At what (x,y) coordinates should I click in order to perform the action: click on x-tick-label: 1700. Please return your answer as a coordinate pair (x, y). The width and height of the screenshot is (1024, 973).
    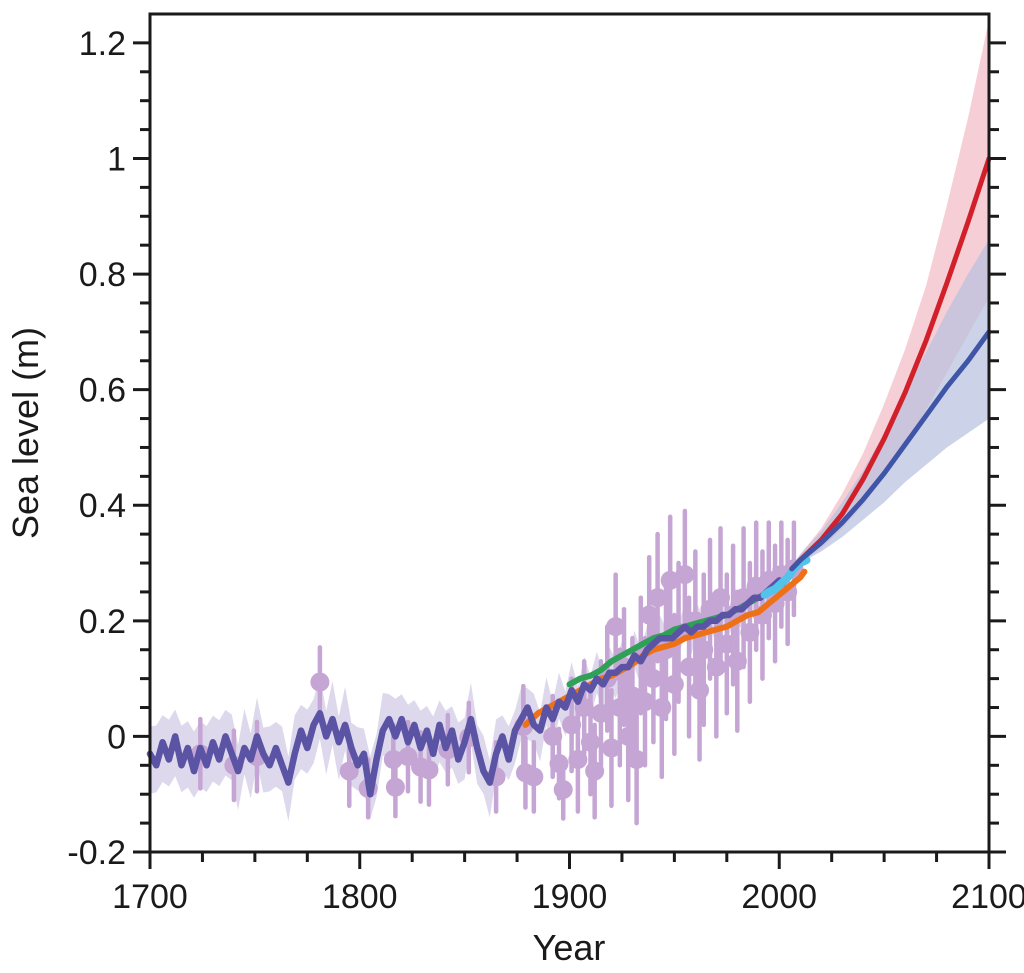
    Looking at the image, I should click on (150, 897).